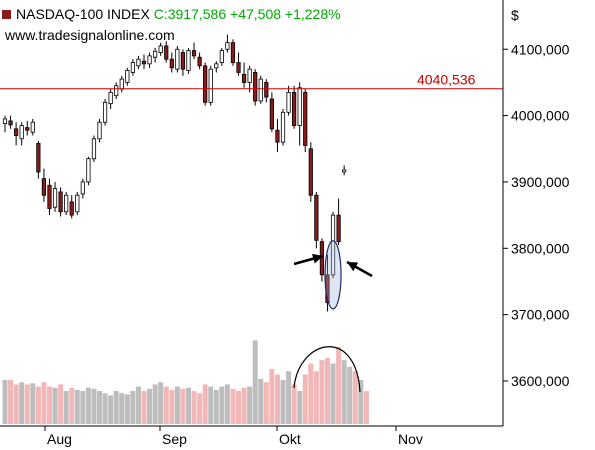  Describe the element at coordinates (540, 381) in the screenshot. I see `y-tick-label: 3600,000` at that location.